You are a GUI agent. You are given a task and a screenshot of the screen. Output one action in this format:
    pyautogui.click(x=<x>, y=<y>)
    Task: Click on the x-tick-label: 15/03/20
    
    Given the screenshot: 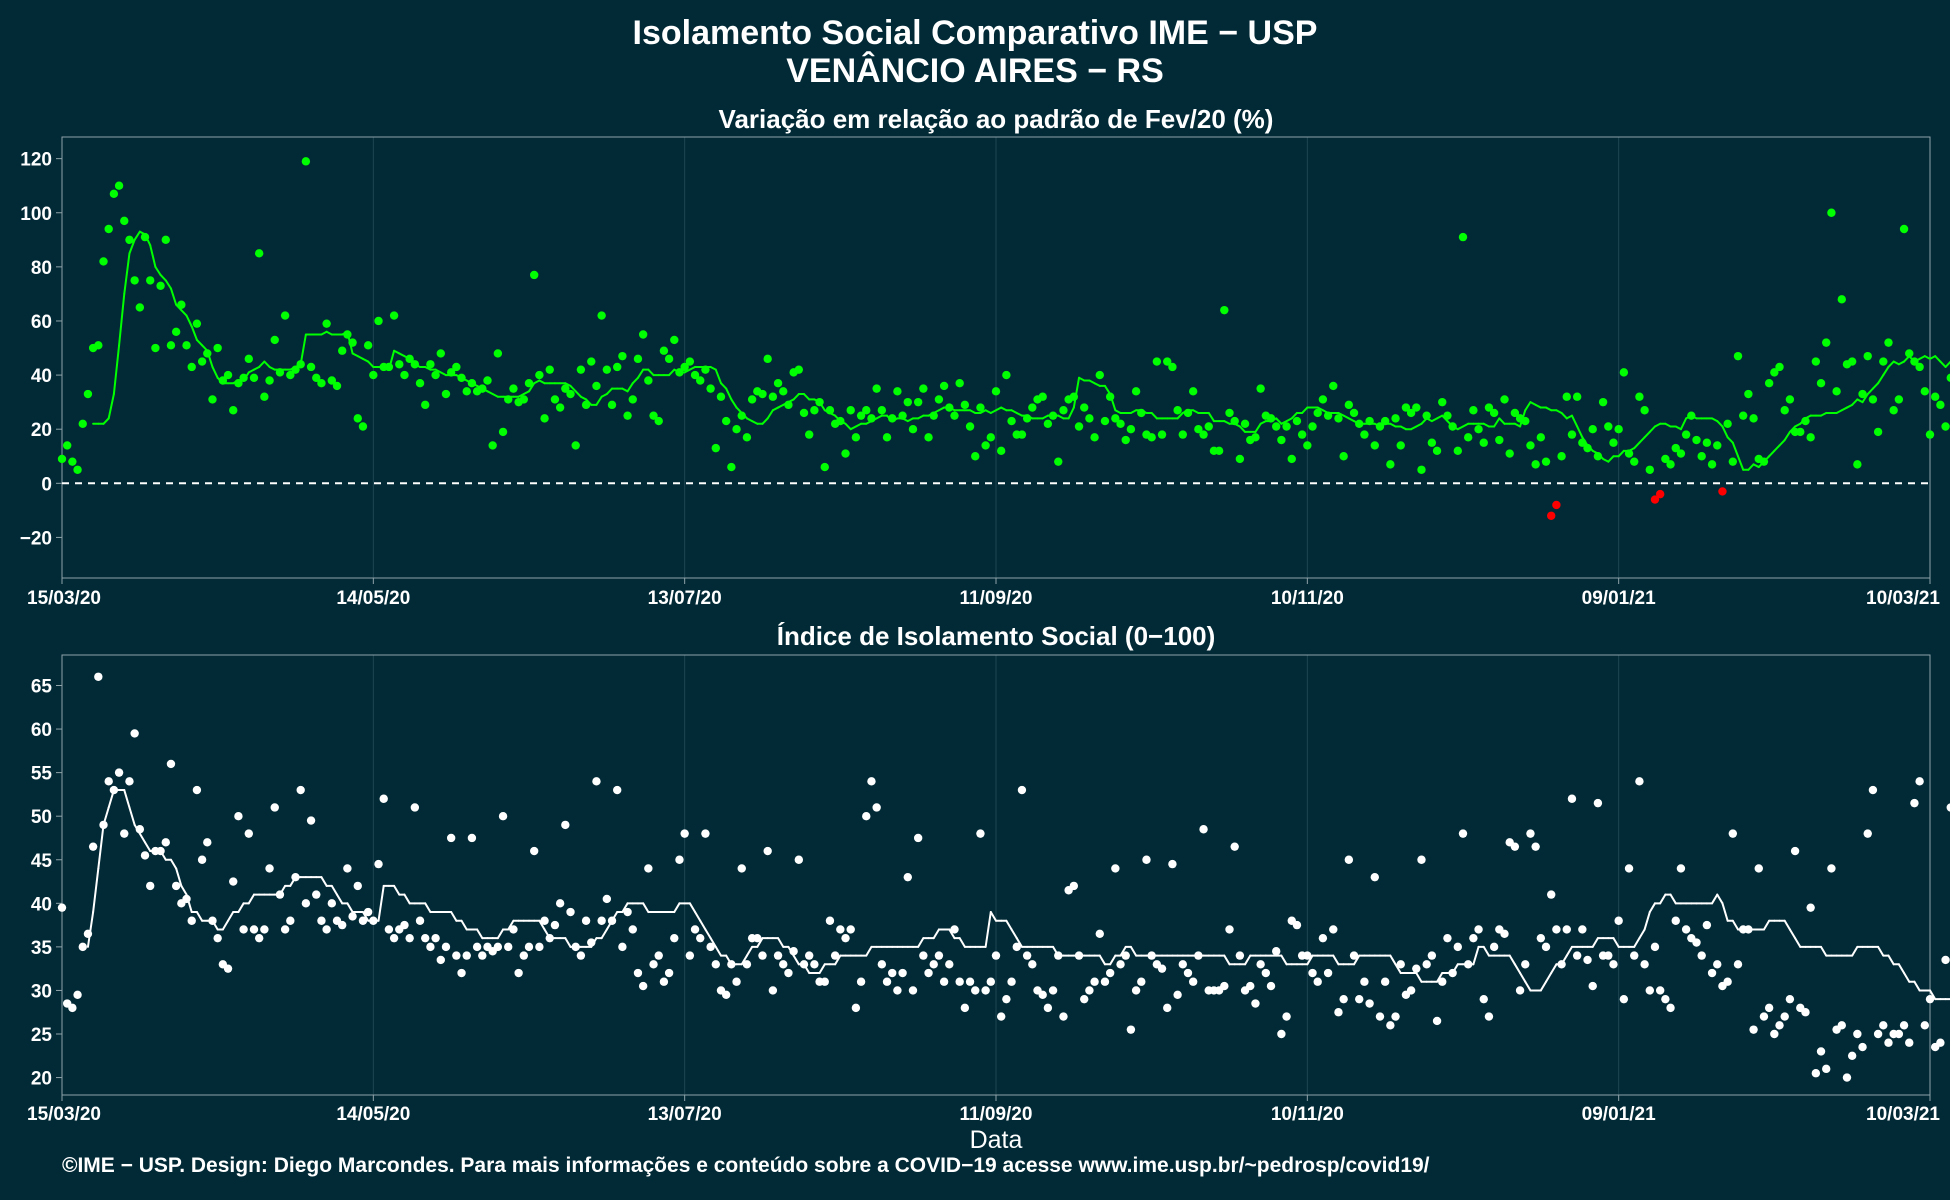 What is the action you would take?
    pyautogui.click(x=64, y=1114)
    